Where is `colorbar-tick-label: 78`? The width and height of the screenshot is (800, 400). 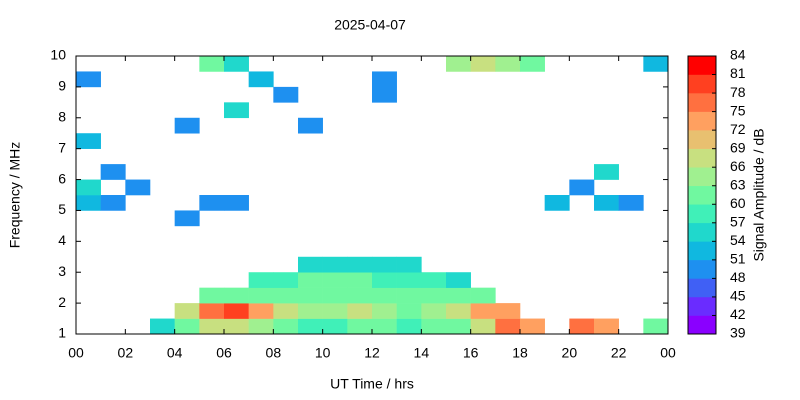 colorbar-tick-label: 78 is located at coordinates (738, 92).